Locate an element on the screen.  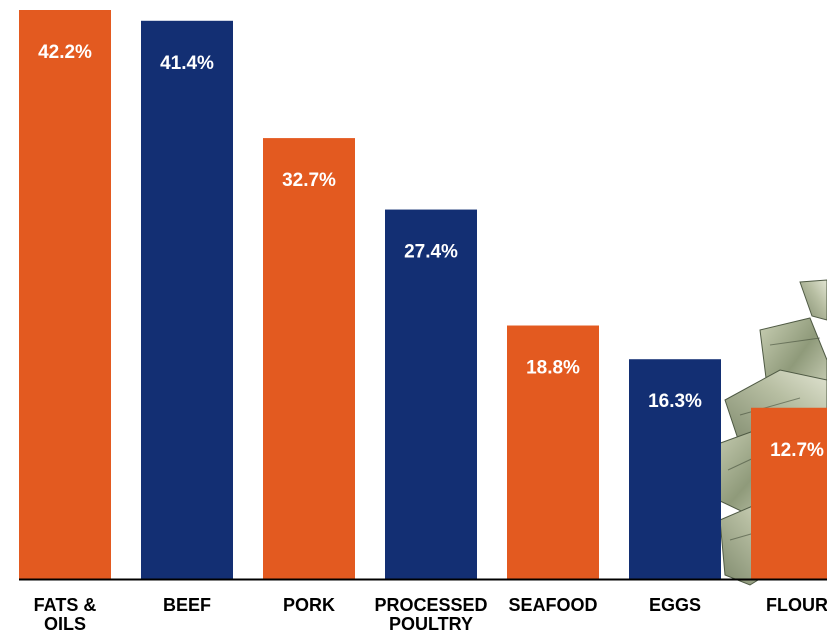
bar-value-label-0: 42.2% is located at coordinates (65, 52).